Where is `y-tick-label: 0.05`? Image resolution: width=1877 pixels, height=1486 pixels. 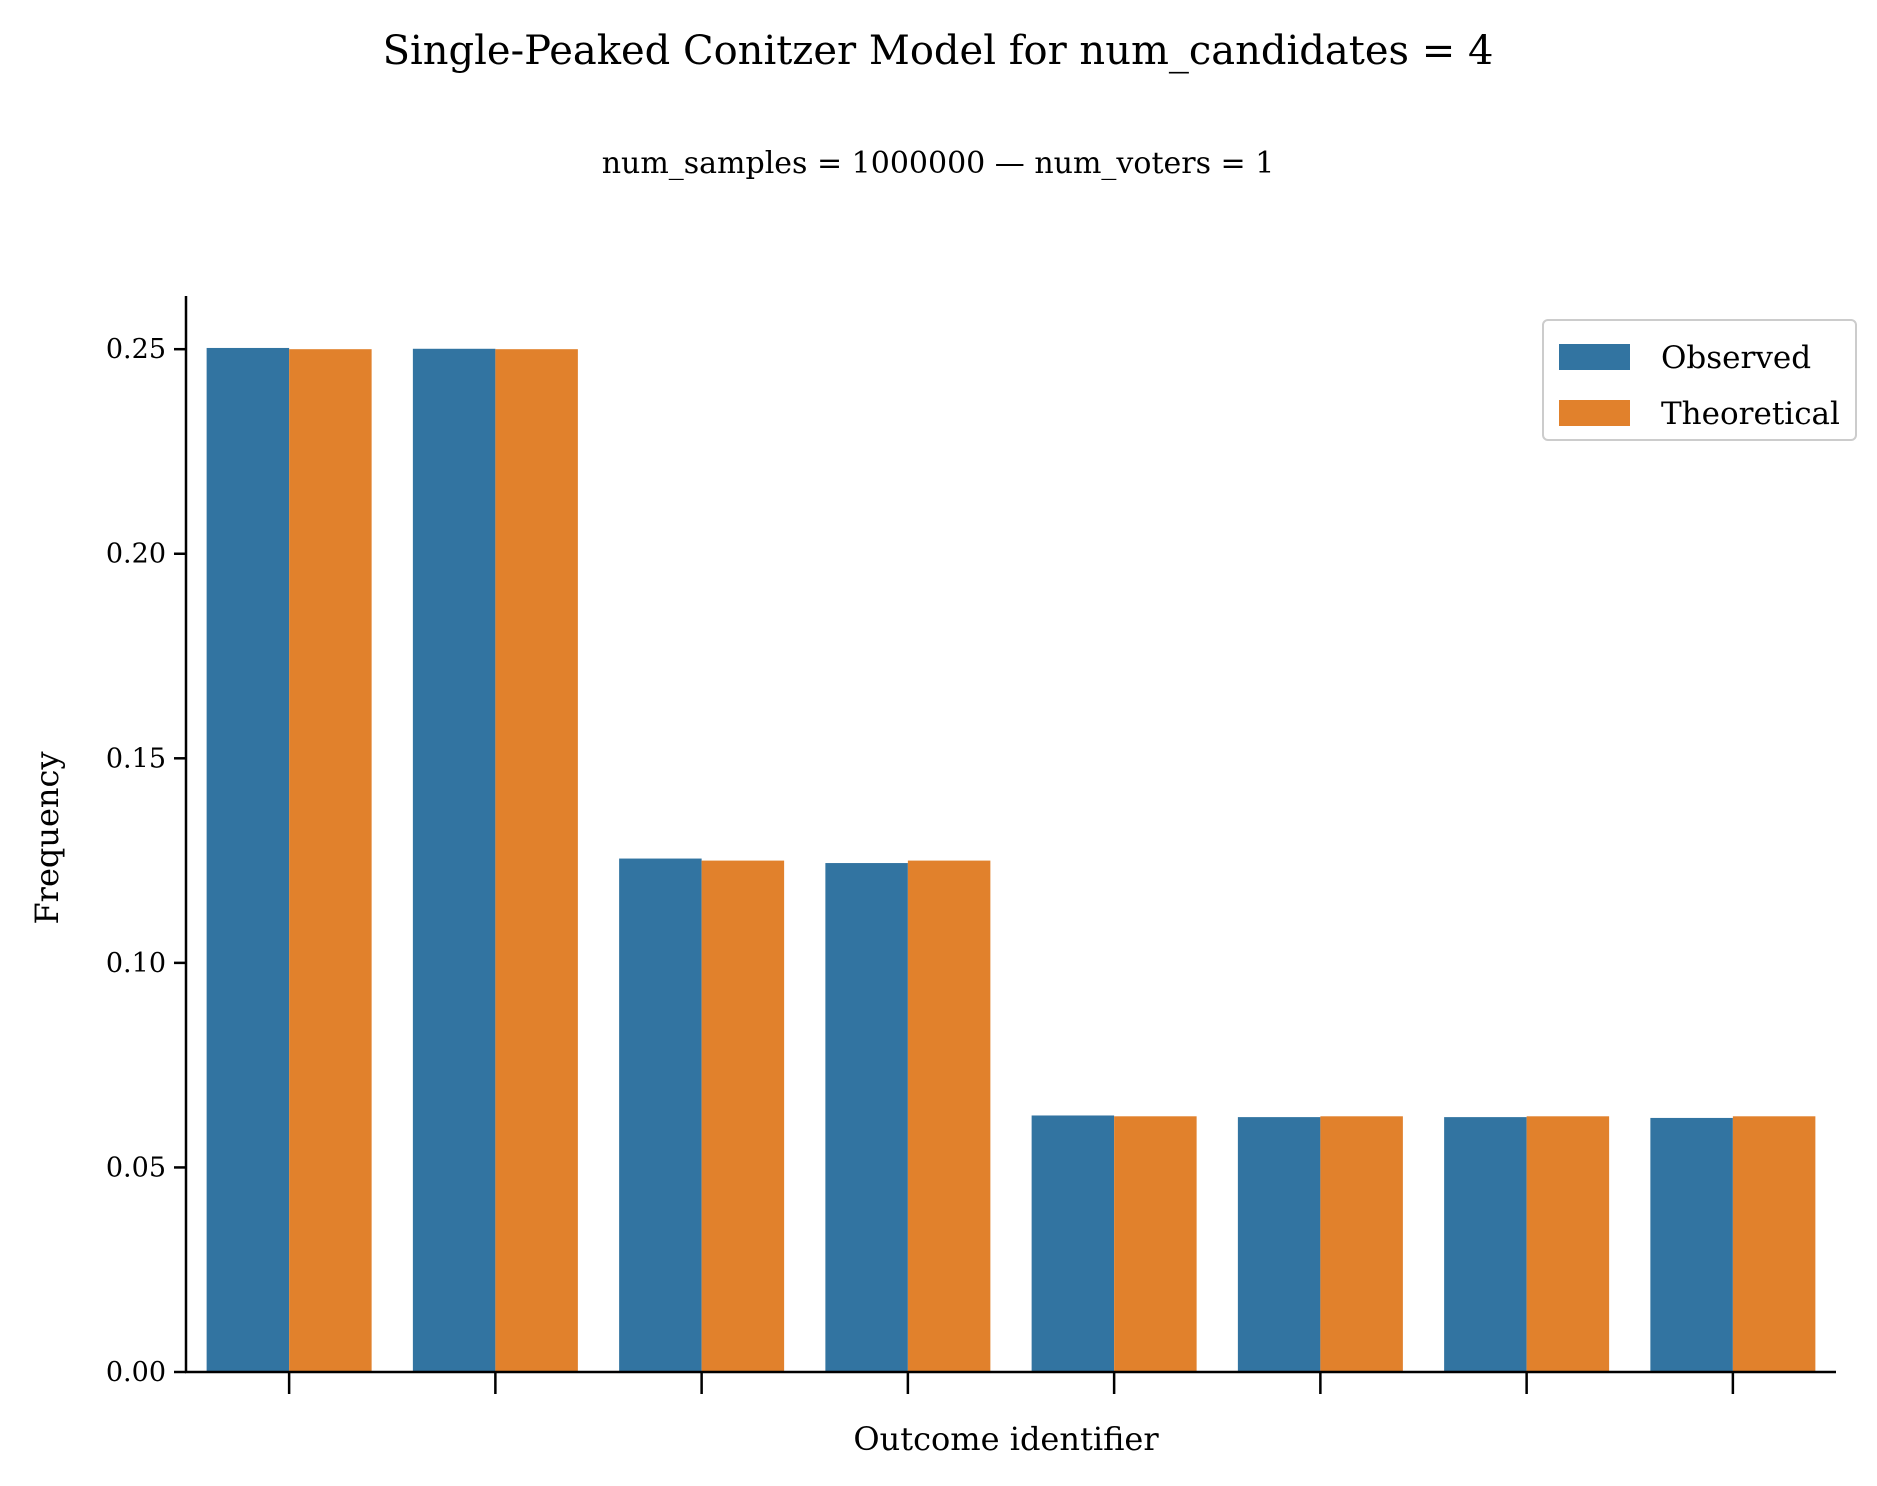
y-tick-label: 0.05 is located at coordinates (136, 1167).